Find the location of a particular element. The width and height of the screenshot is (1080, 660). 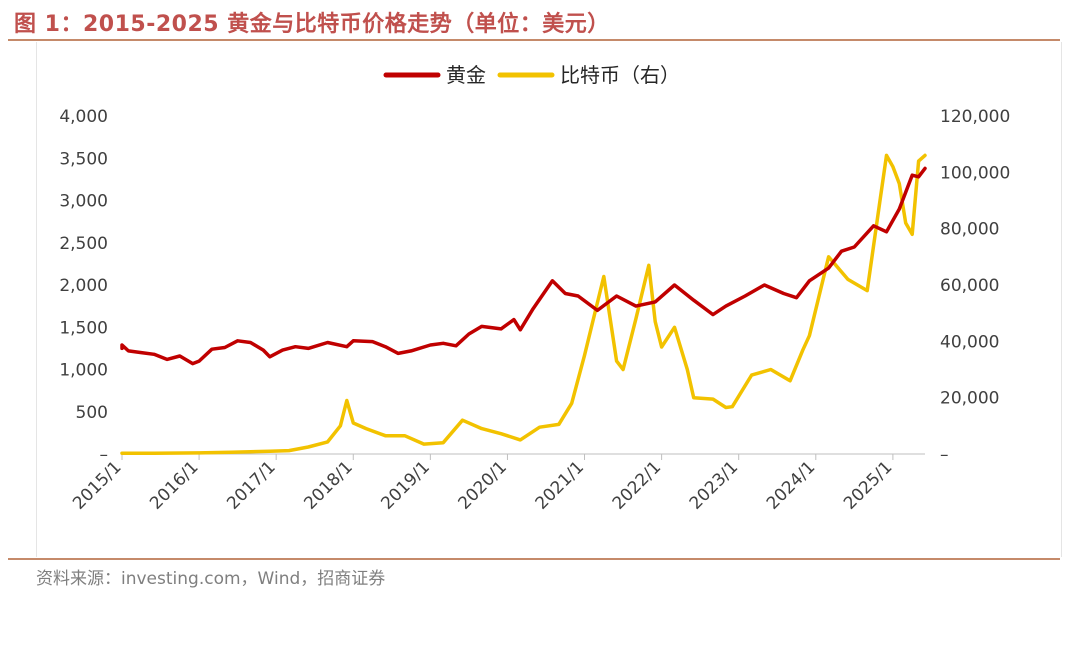

left-axis-tick-label: 3,000 is located at coordinates (83, 202).